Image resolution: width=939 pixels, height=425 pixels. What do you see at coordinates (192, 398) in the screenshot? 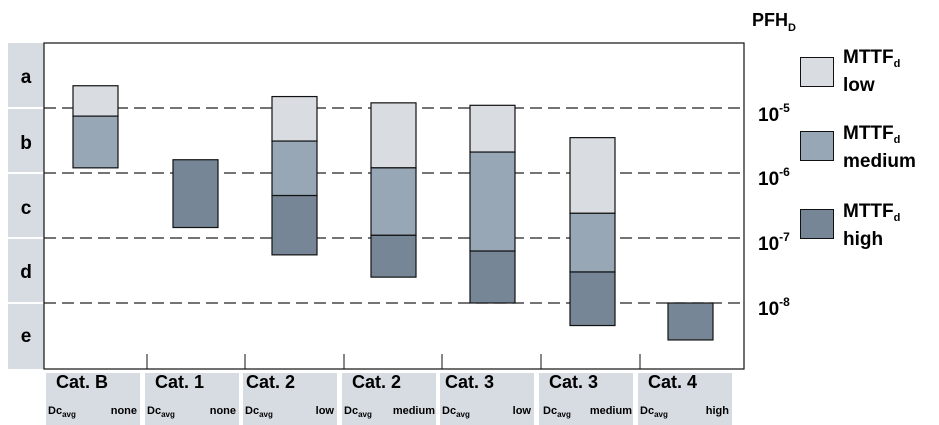
I see `category-label-1: Cat. 1 Dcavg none` at bounding box center [192, 398].